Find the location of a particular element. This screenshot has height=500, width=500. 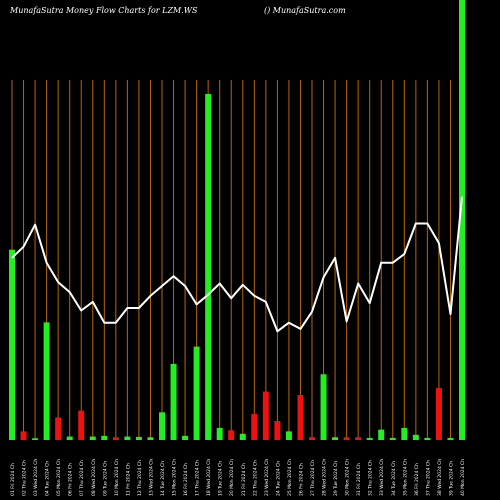

x-tick-label: 23 Wed 2024 Ch is located at coordinates (267, 477).